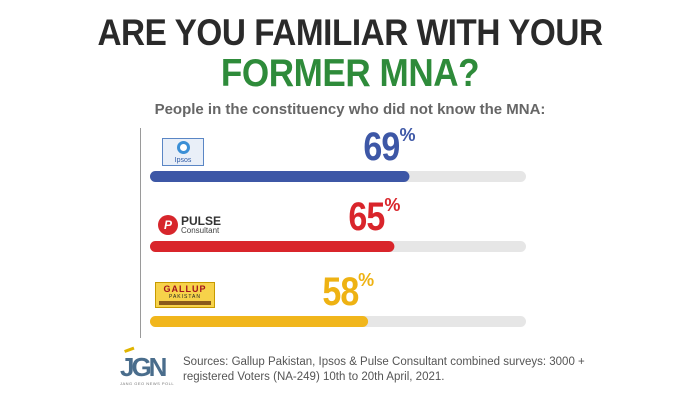 This screenshot has width=700, height=400. Describe the element at coordinates (185, 289) in the screenshot. I see `gallup-logo-text: GALLUP` at that location.